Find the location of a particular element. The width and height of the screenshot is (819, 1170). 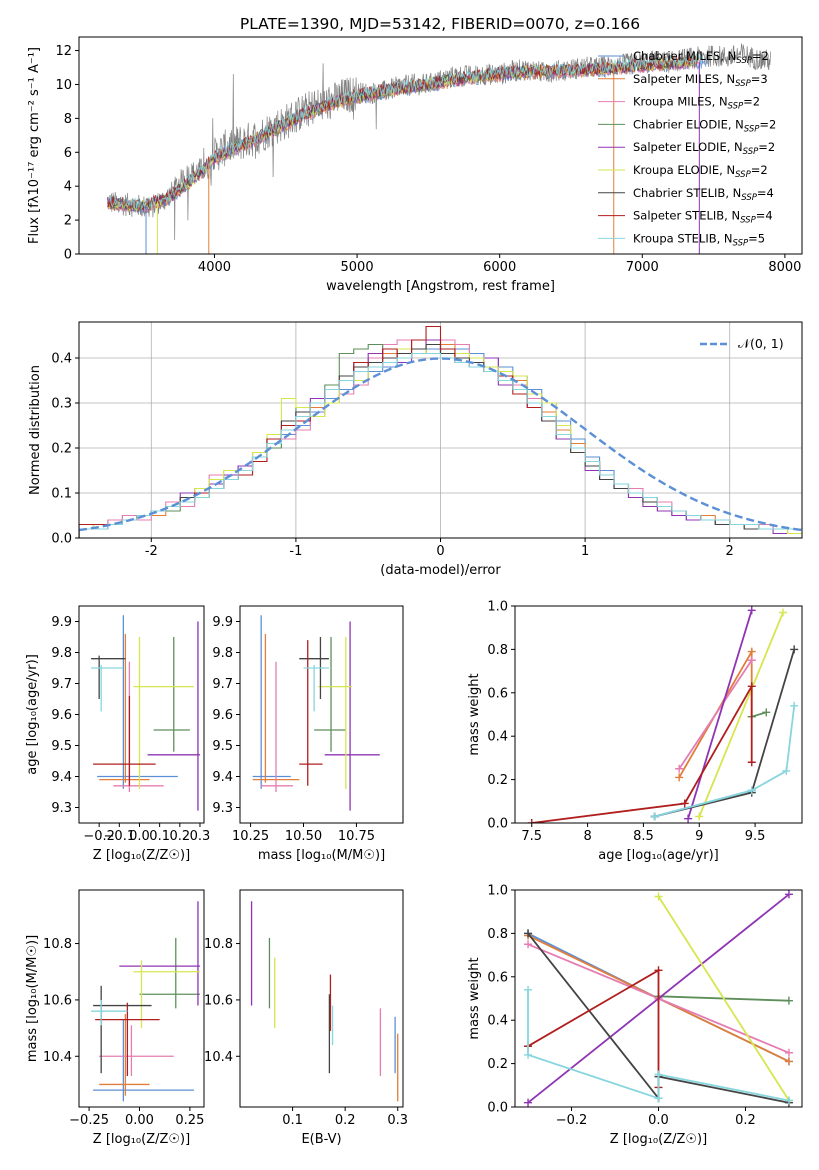

legend-label: Chabrier MILES, NSSP=2 is located at coordinates (701, 57).